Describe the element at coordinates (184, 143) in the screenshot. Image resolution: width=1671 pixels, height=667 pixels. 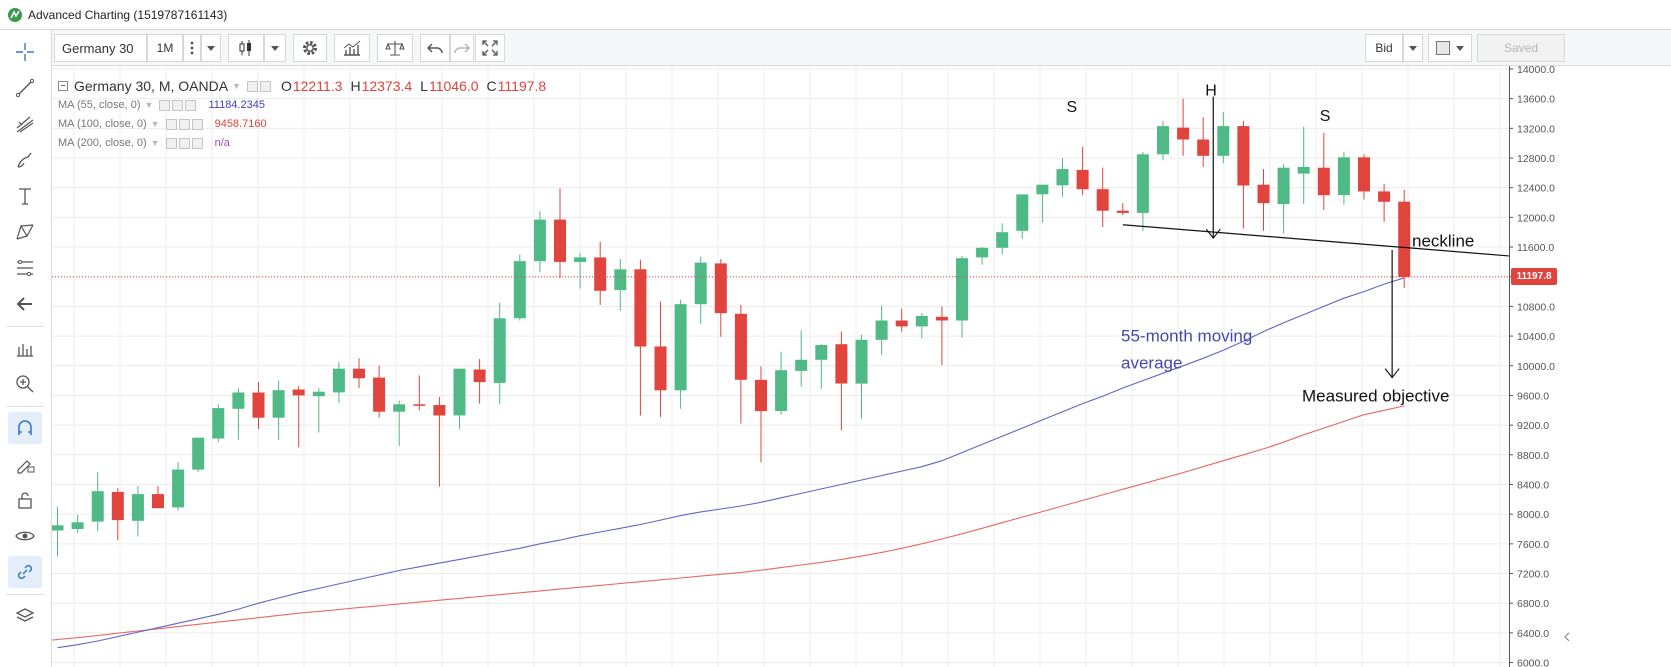
I see `ma200-settings-icon` at that location.